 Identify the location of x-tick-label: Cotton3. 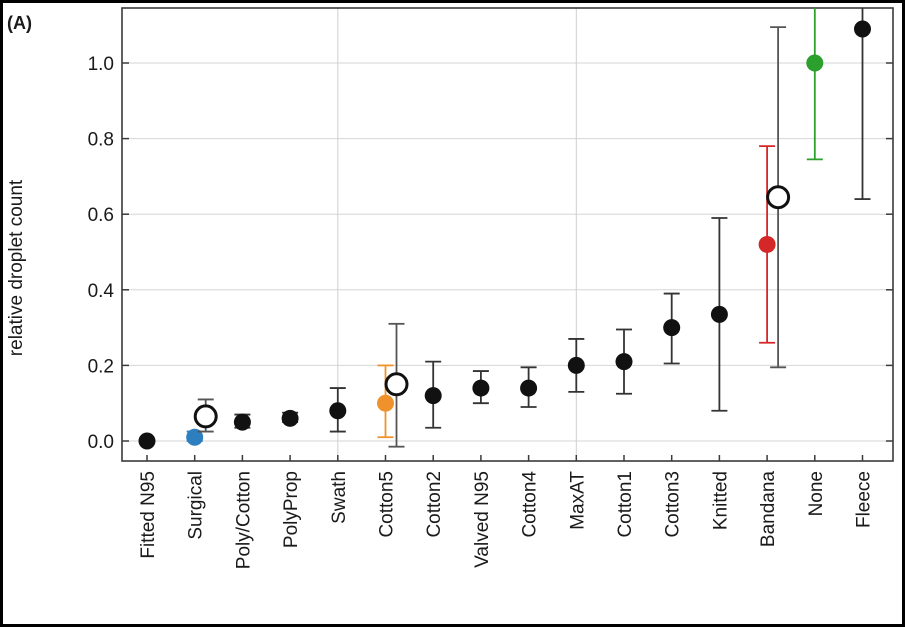
(673, 504).